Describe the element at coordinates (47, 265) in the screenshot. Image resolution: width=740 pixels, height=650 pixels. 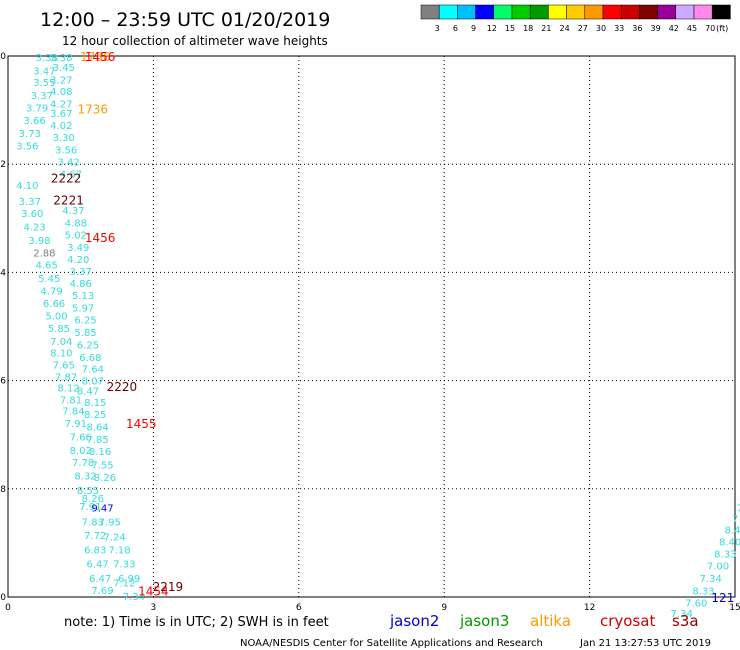
I see `wave-height-value: 4.65` at that location.